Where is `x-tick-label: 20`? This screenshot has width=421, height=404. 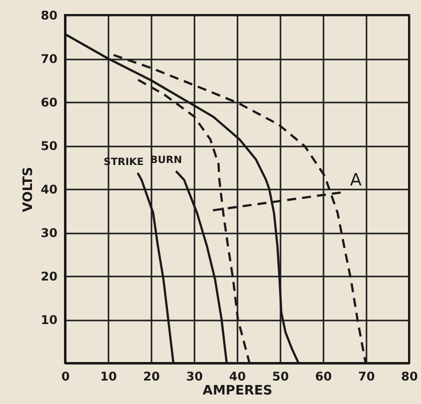
x-tick-label: 20 is located at coordinates (151, 377).